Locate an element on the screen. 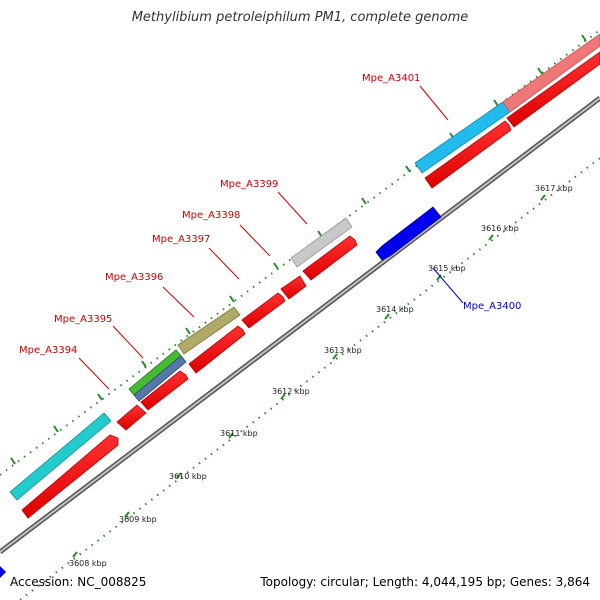 Image resolution: width=600 pixels, height=600 pixels. cds-a3395 is located at coordinates (164, 390).